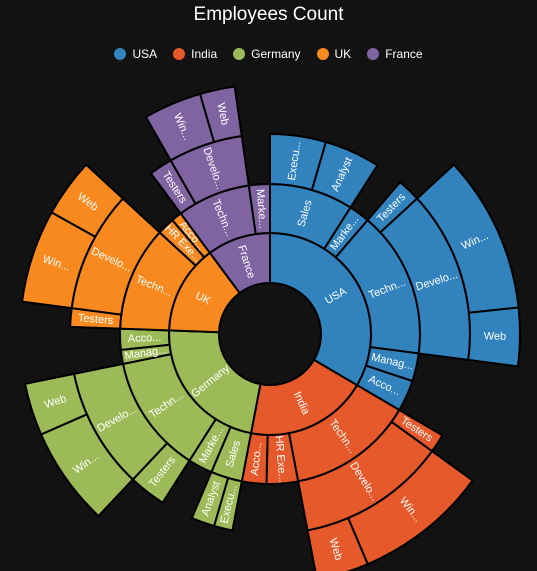 This screenshot has width=537, height=571. I want to click on chart-title: Employees Count, so click(268, 14).